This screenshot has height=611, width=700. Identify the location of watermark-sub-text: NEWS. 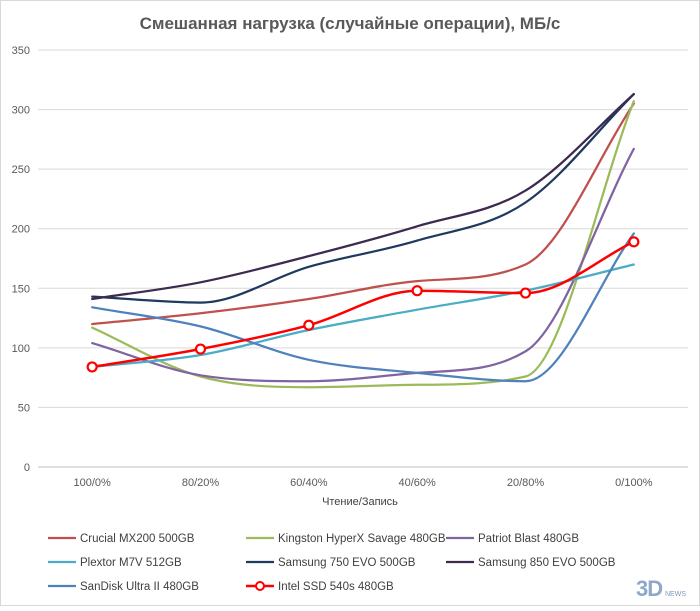
(675, 594).